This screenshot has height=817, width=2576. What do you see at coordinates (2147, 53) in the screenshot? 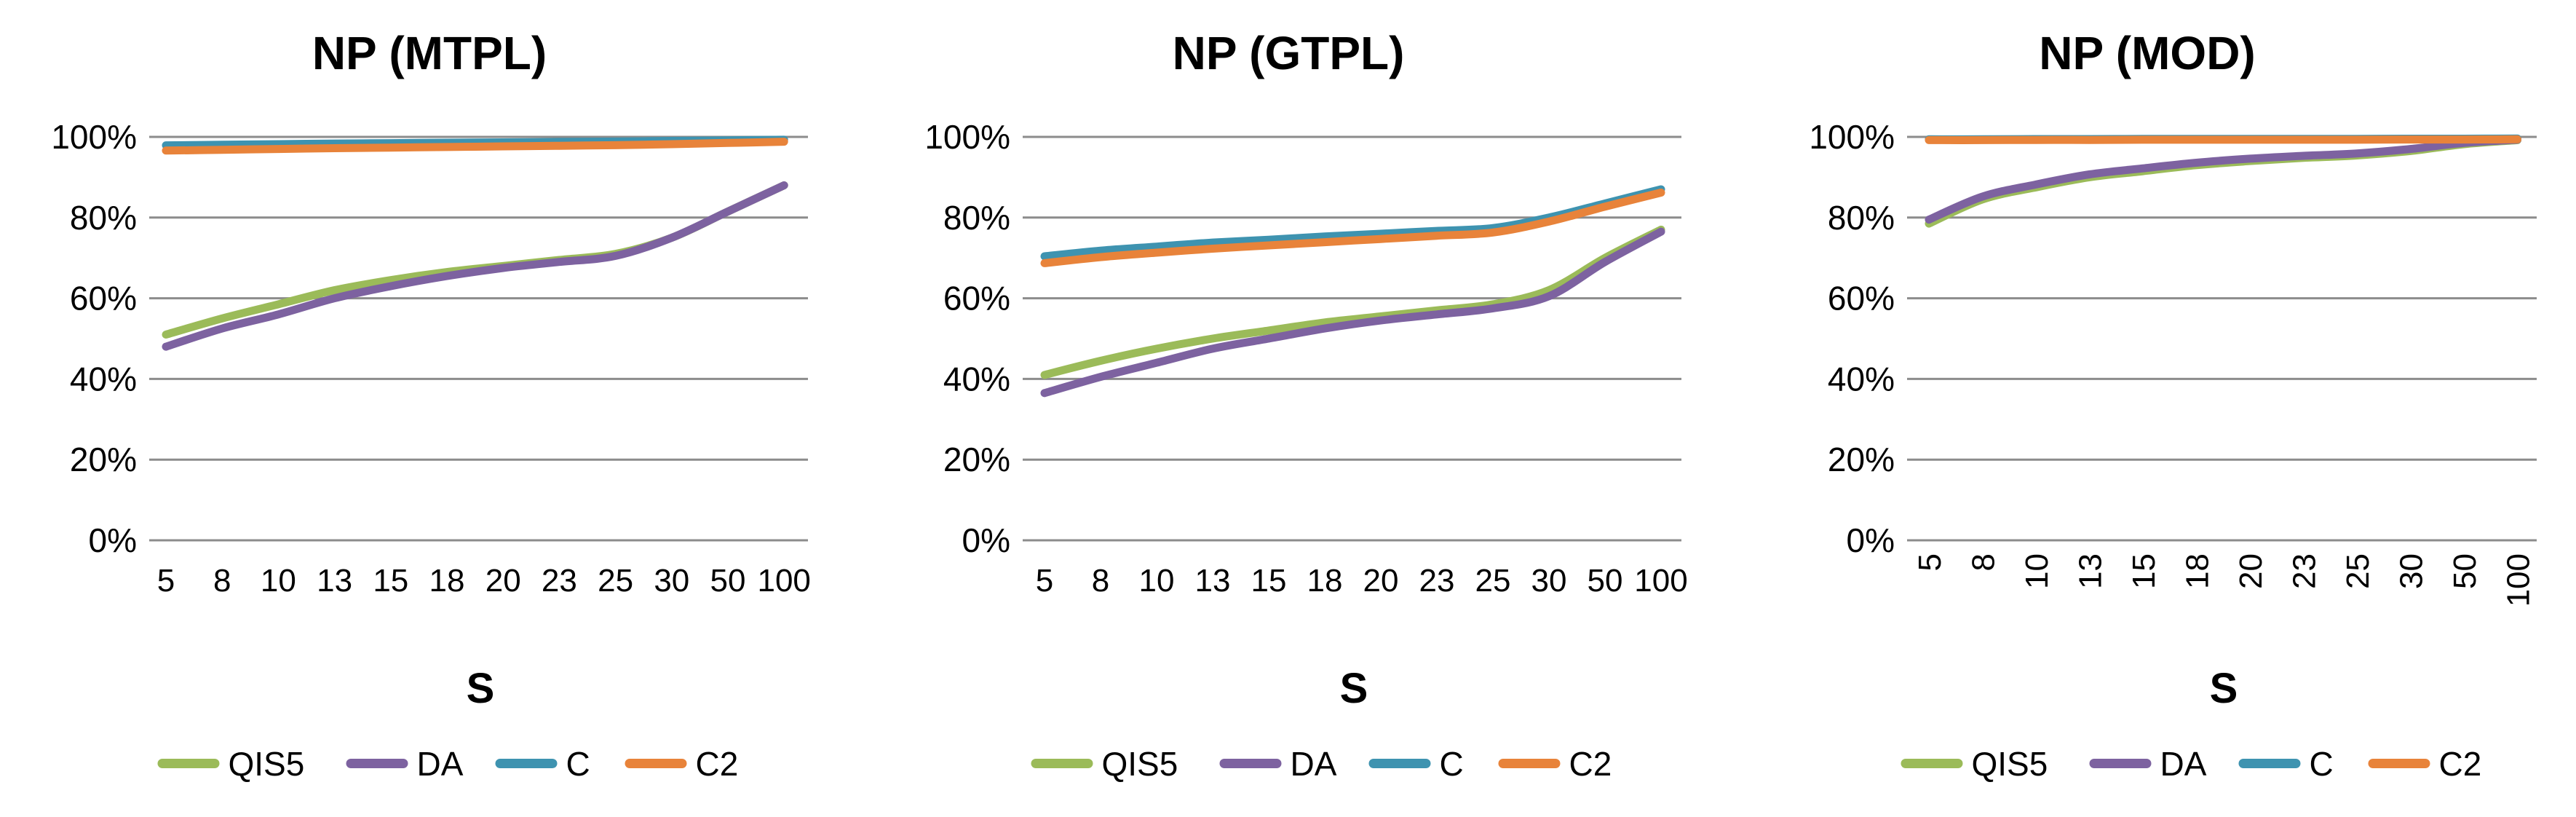
I see `chart-title: NP (MOD)` at bounding box center [2147, 53].